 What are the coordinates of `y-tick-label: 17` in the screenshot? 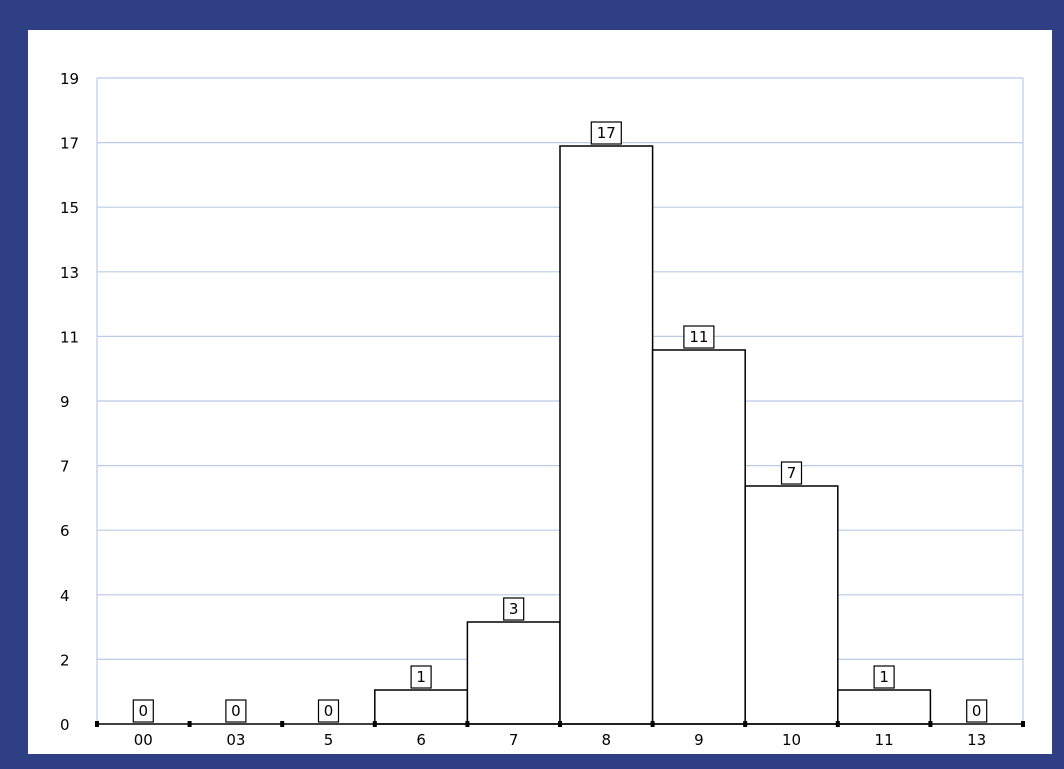 It's located at (69, 144).